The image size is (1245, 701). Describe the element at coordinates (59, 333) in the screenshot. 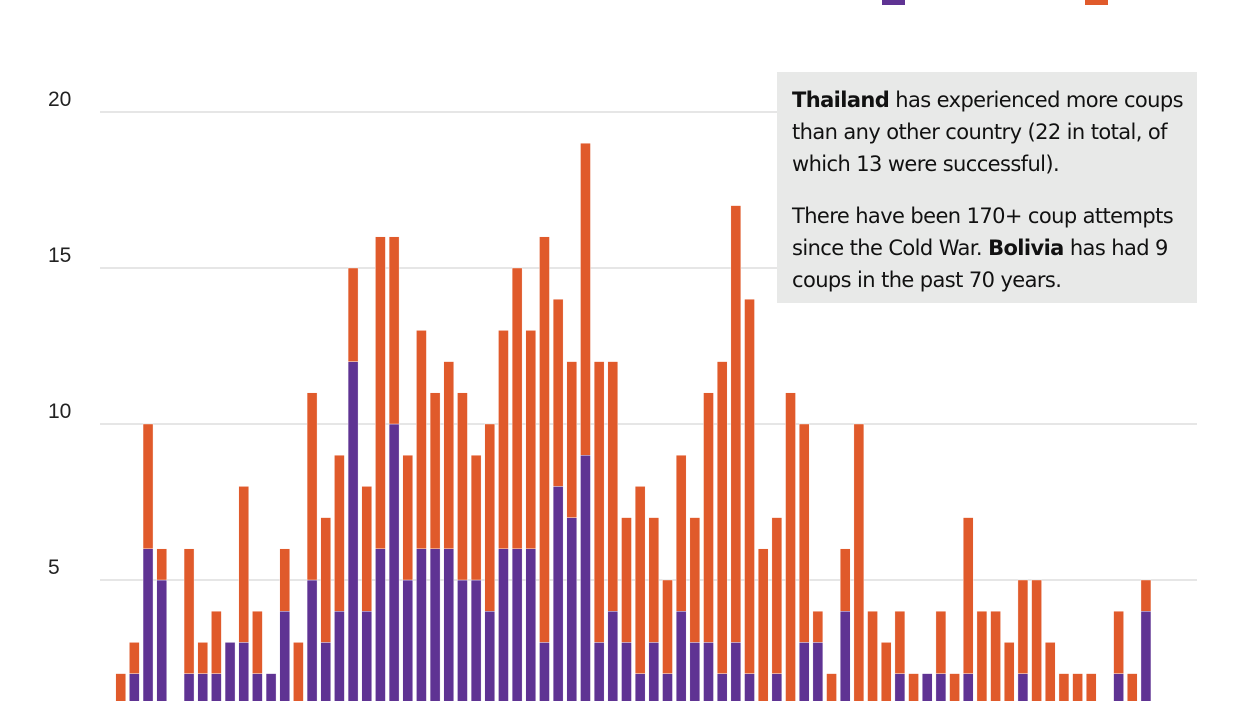

I see `y-axis-ticks: 5 10 15 20` at that location.